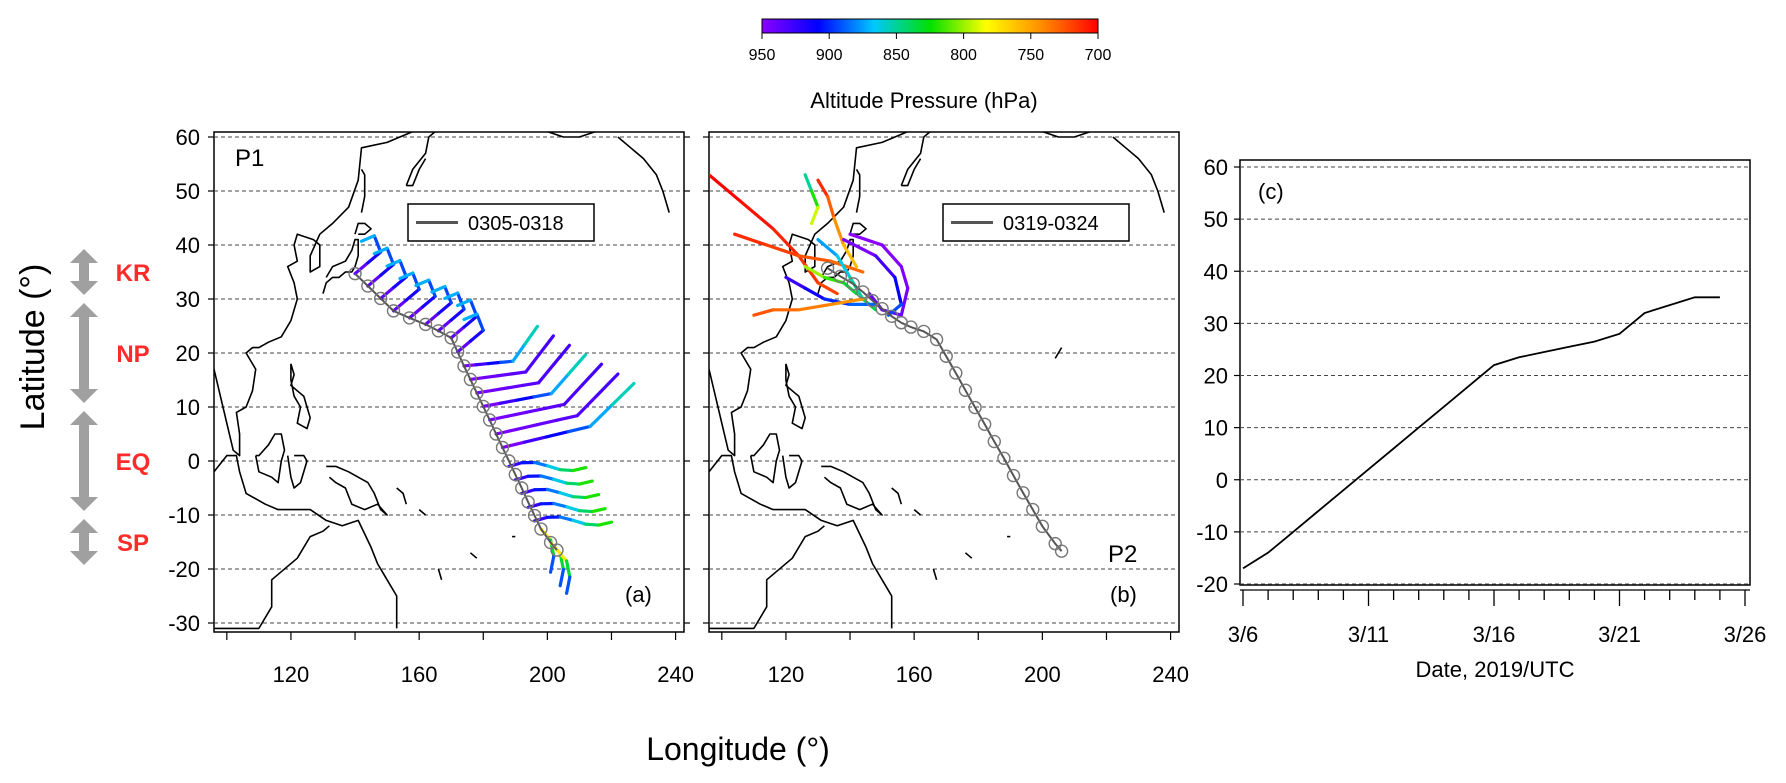  Describe the element at coordinates (1271, 191) in the screenshot. I see `panel-c-tag: (c)` at that location.